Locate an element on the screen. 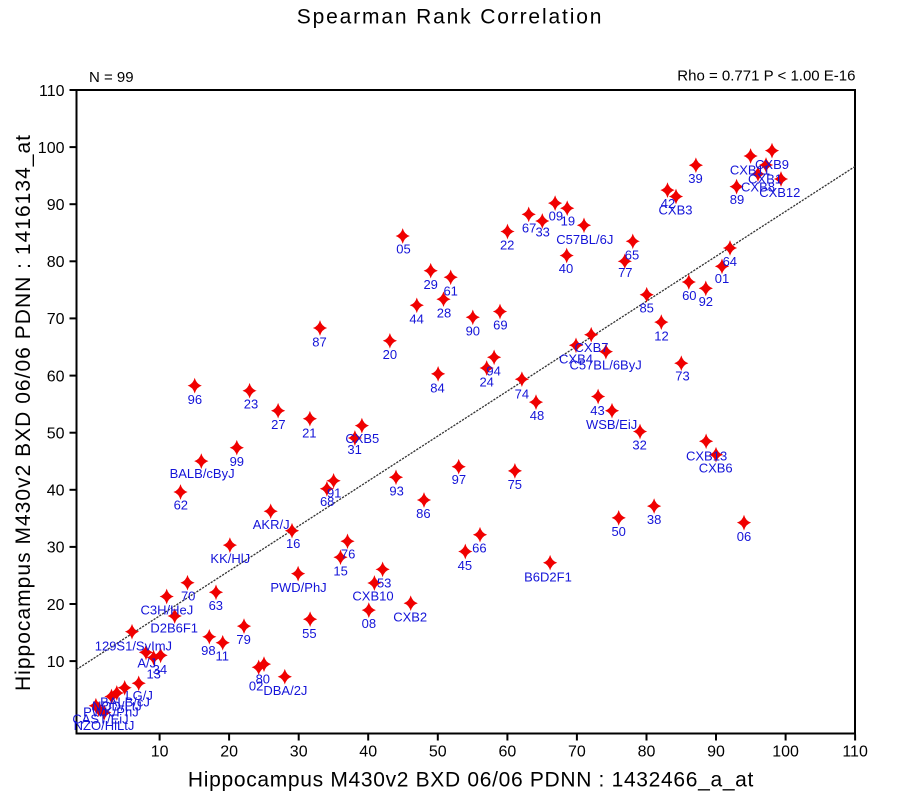 The width and height of the screenshot is (900, 810). svg-text: 48 is located at coordinates (537, 415).